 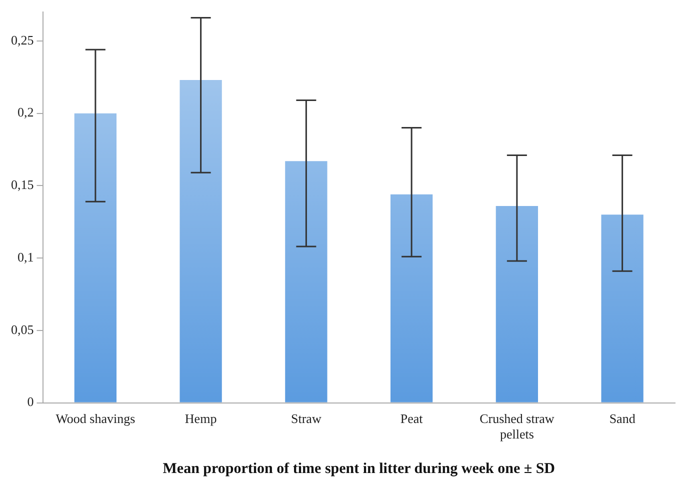 What do you see at coordinates (517, 426) in the screenshot?
I see `x-tick-label: Crushed straw pellets` at bounding box center [517, 426].